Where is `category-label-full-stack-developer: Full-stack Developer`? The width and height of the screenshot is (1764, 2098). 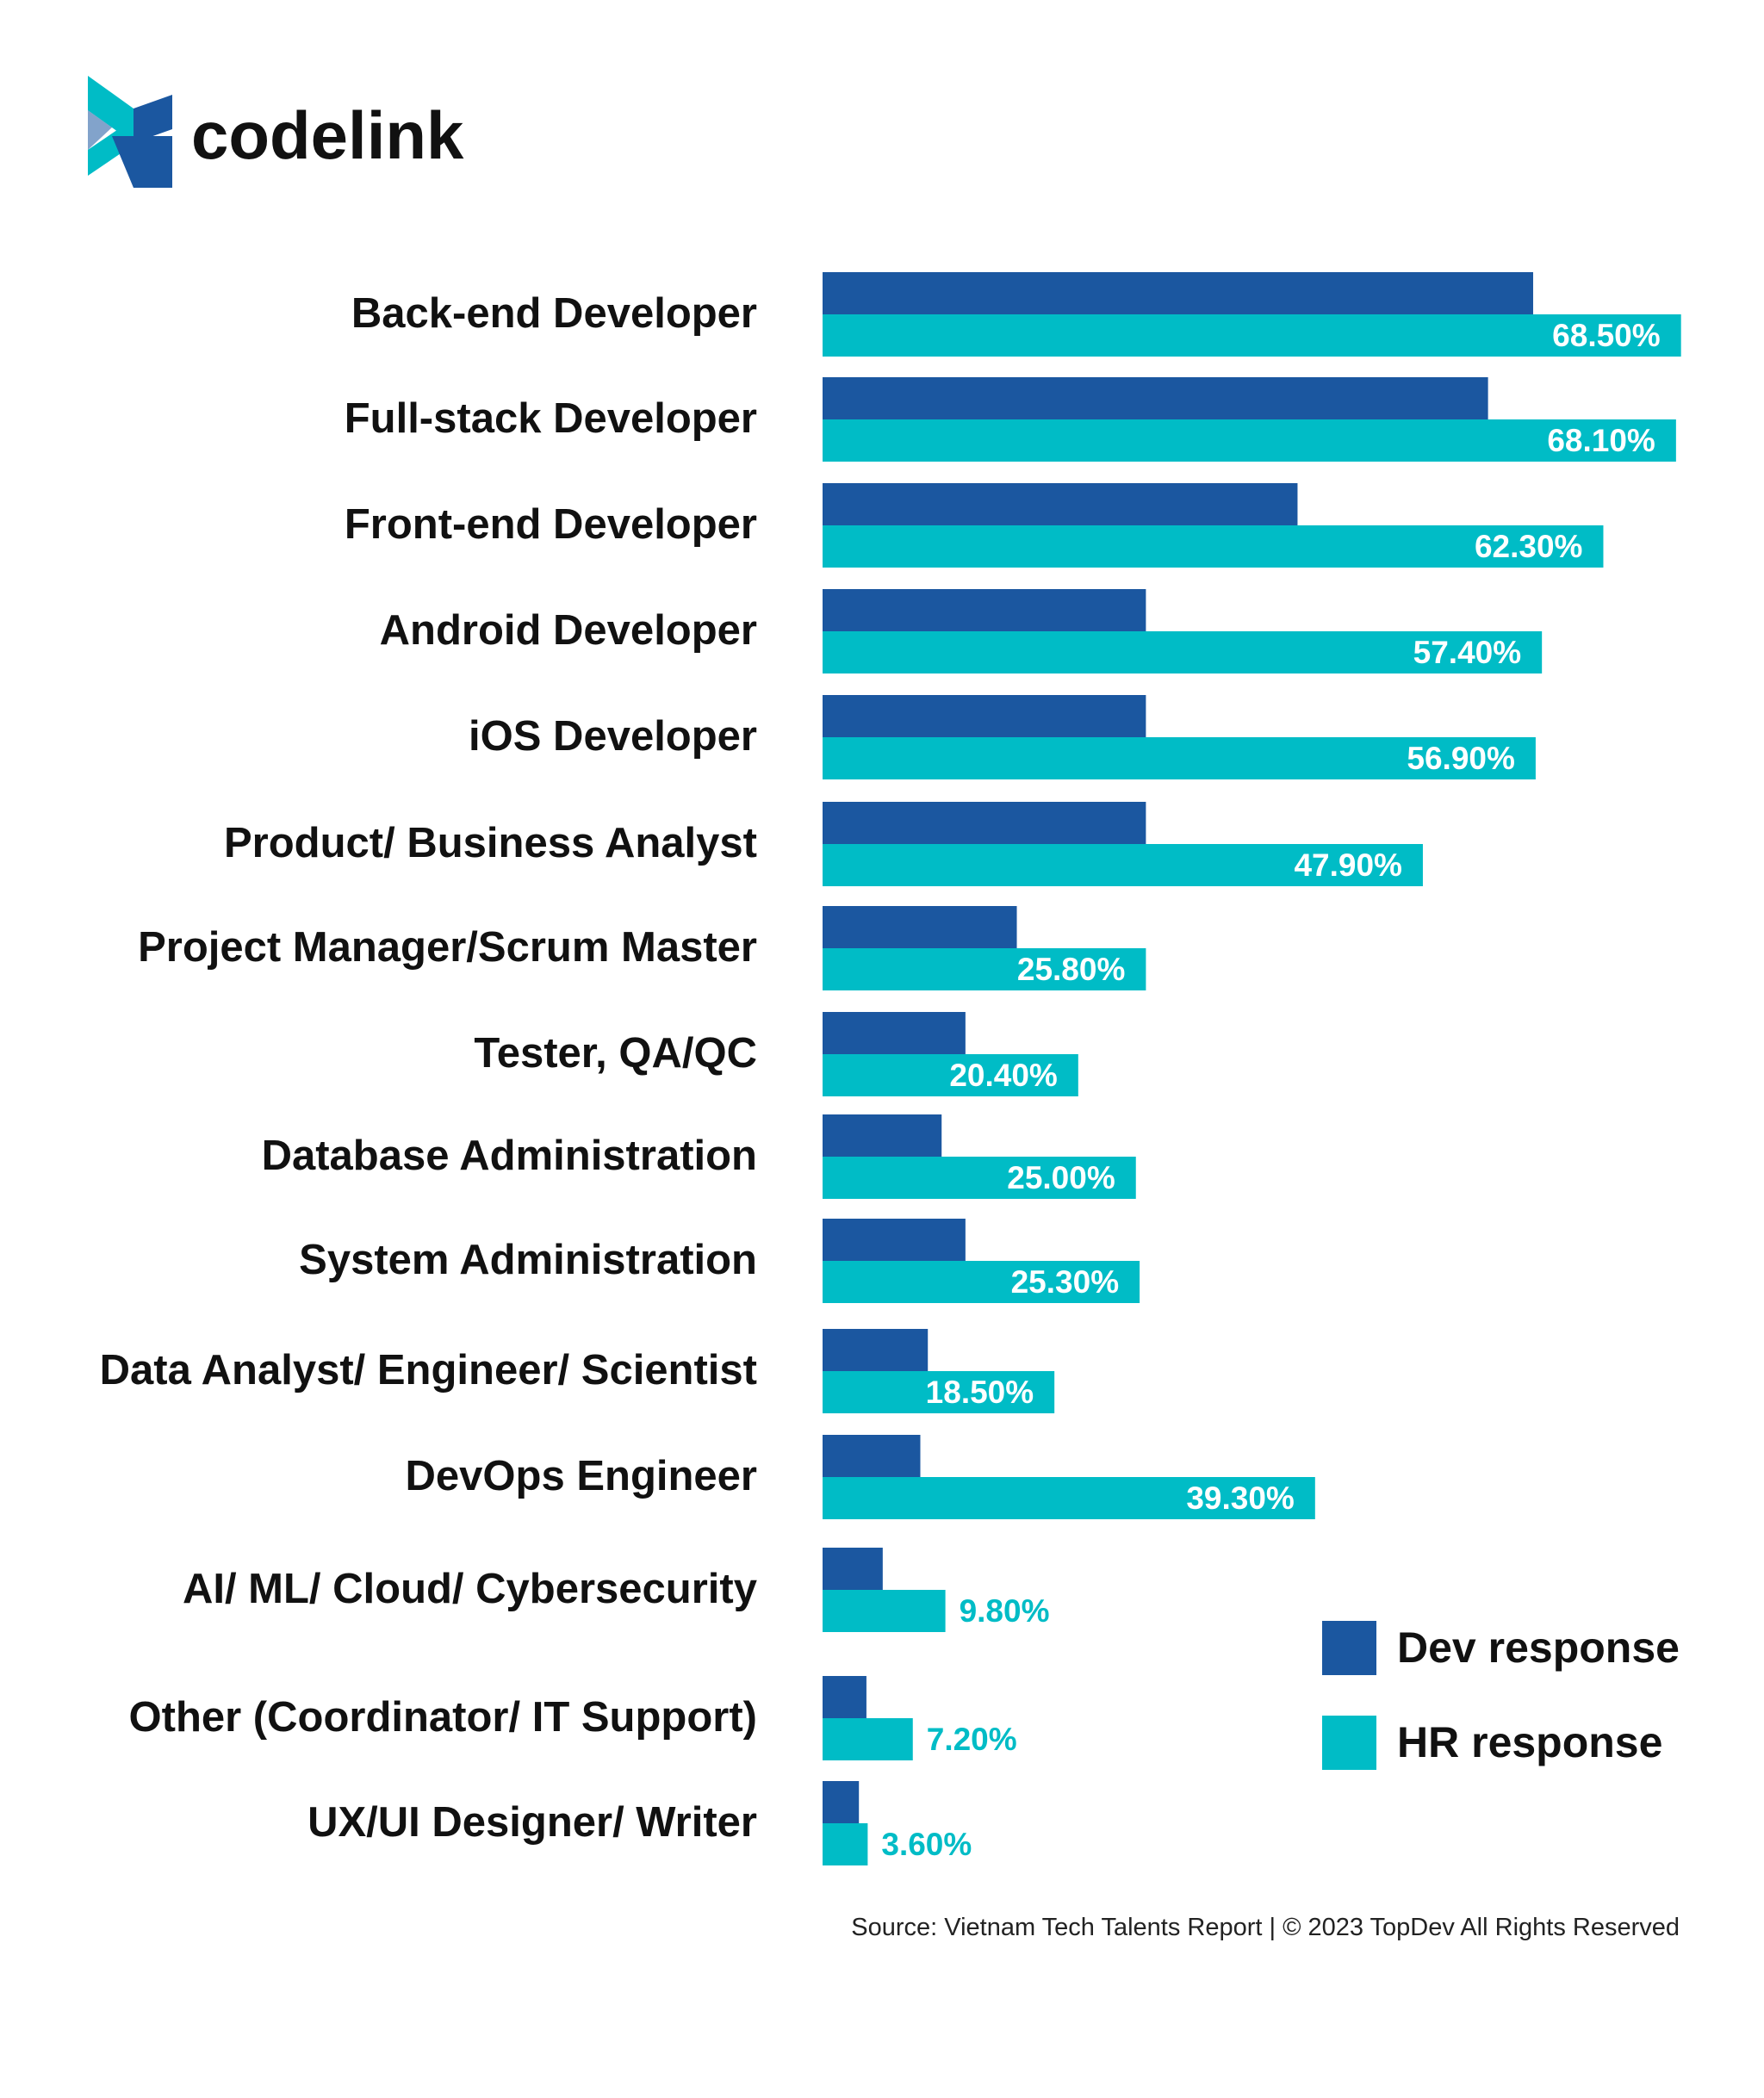 category-label-full-stack-developer: Full-stack Developer is located at coordinates (551, 418).